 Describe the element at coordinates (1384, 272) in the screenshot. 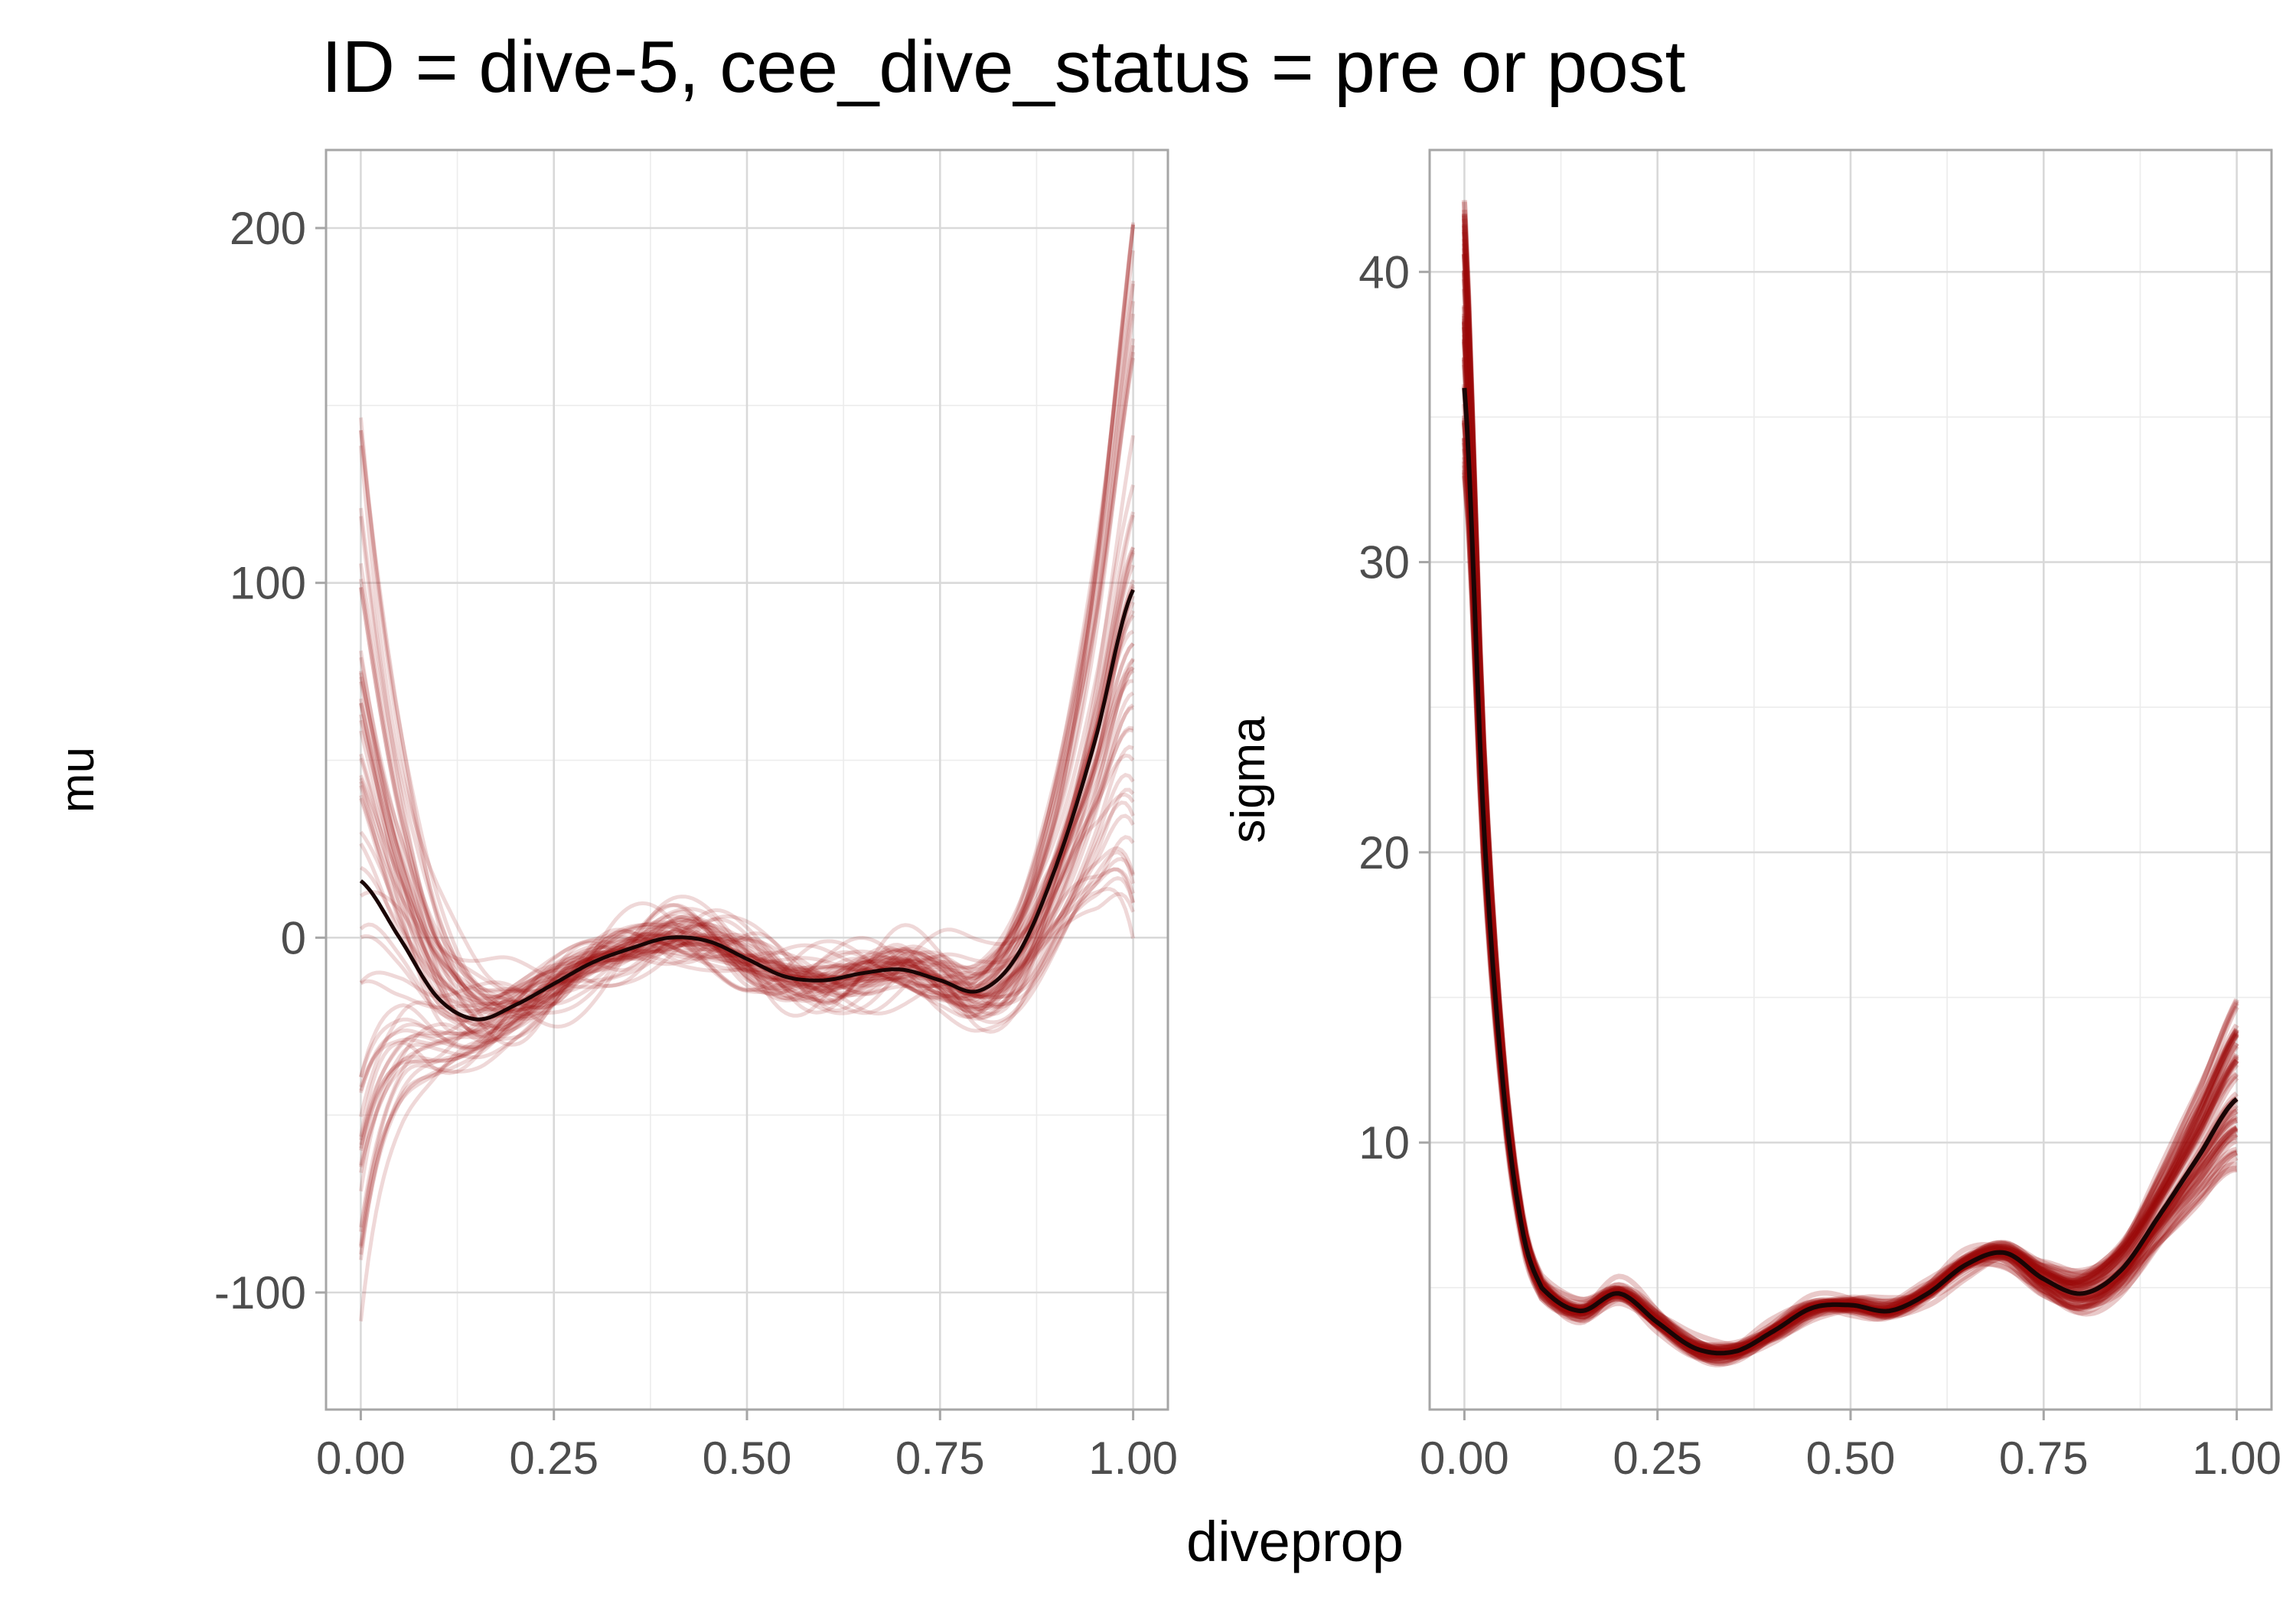

I see `y-tick-label: 40` at that location.